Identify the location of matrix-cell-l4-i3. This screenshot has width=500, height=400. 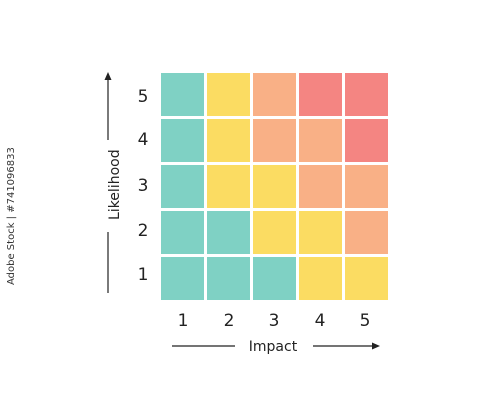
(274, 140).